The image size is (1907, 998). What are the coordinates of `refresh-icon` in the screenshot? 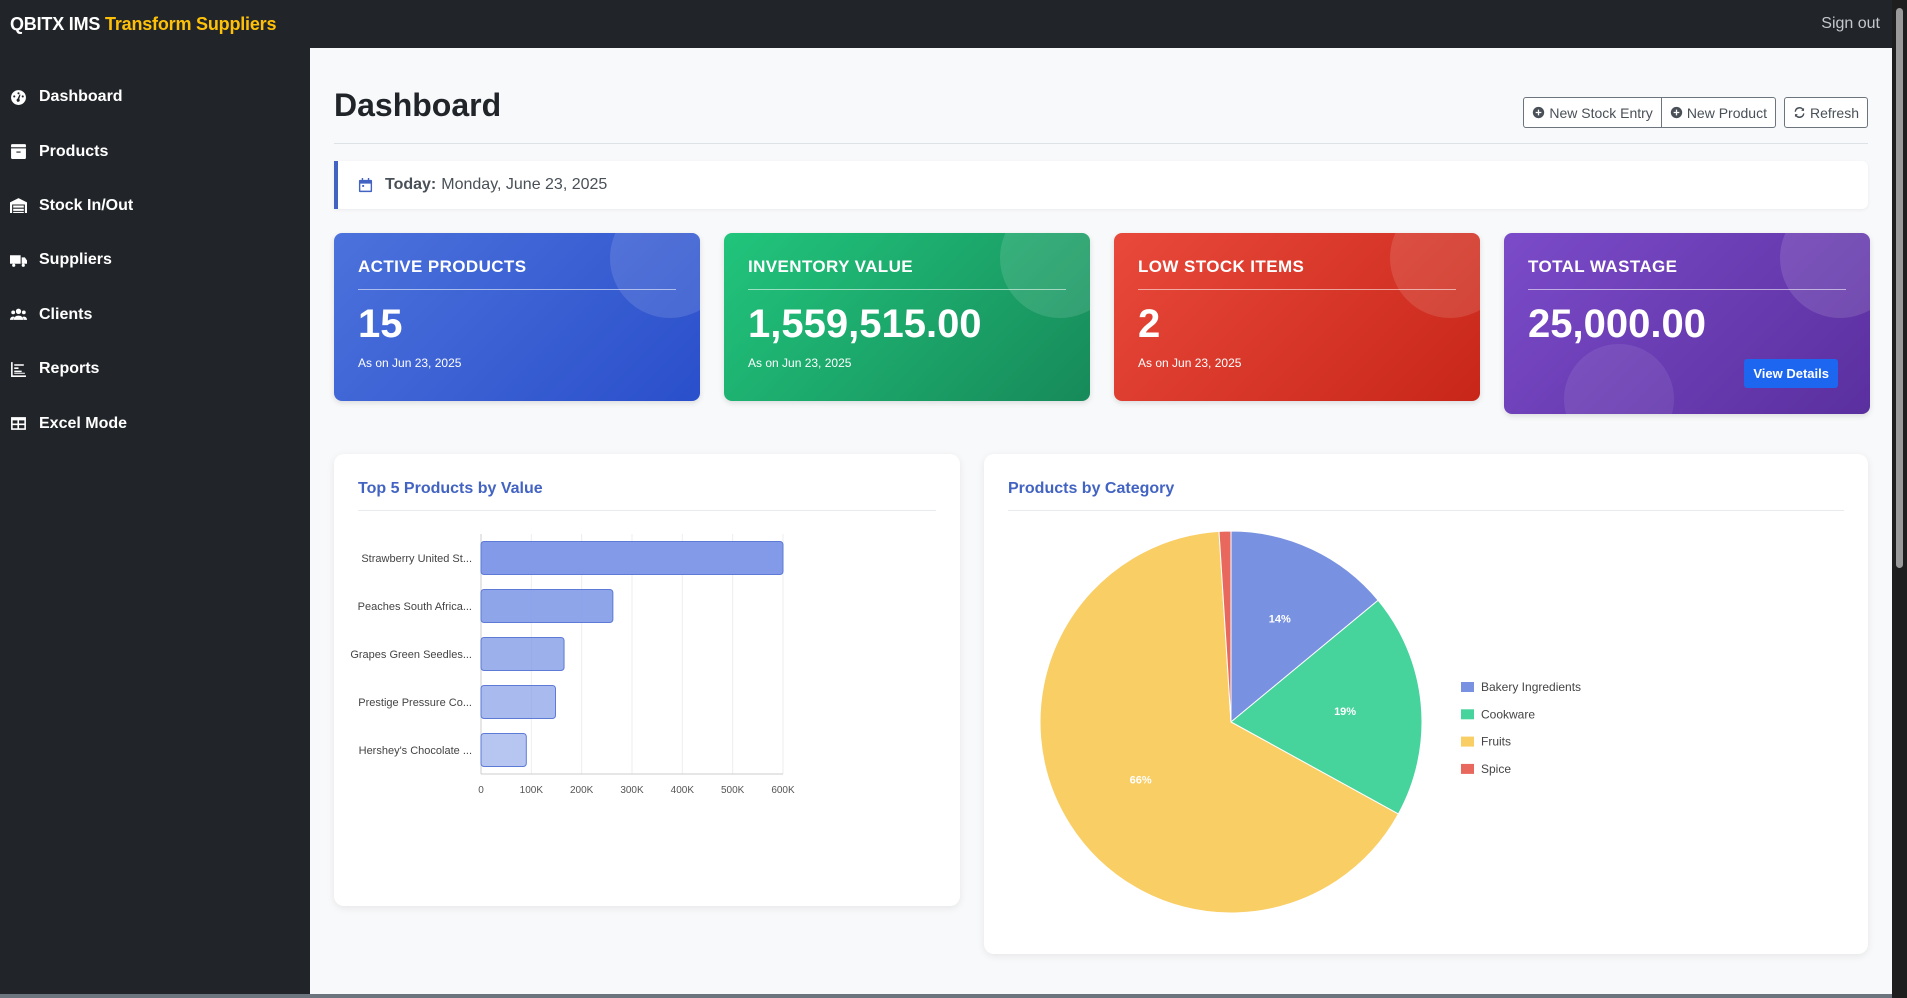 It's located at (1799, 112).